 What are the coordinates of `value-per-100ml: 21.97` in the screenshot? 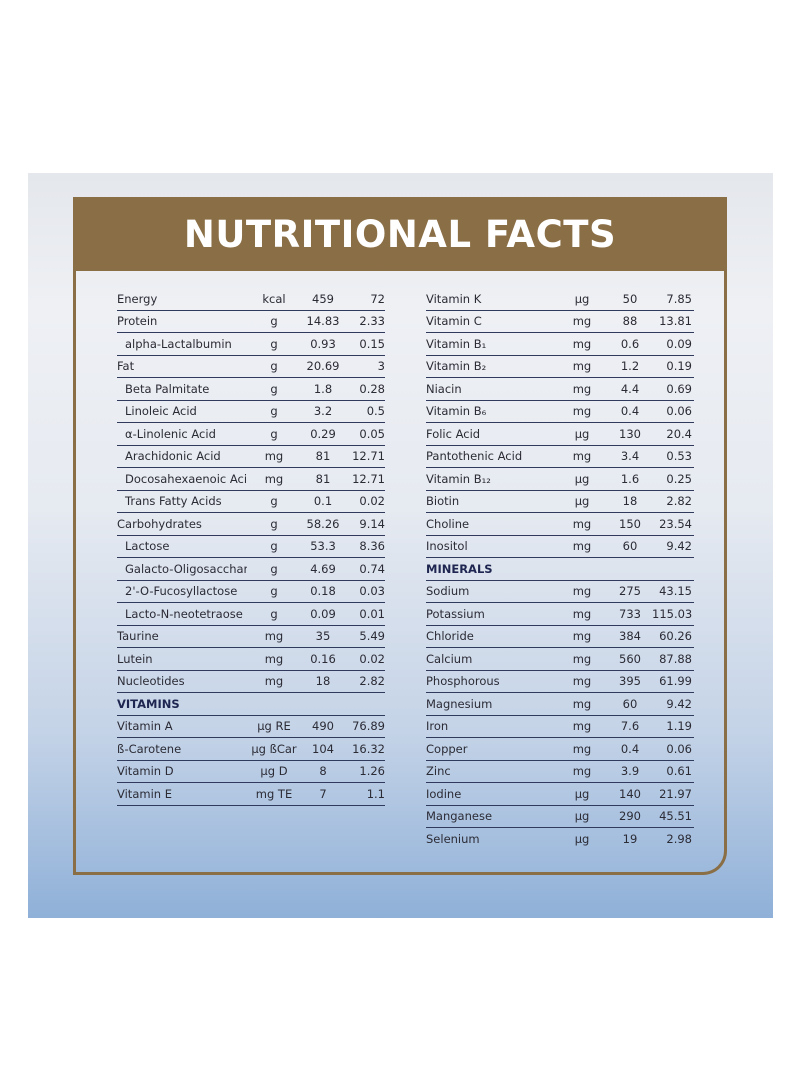 It's located at (675, 793).